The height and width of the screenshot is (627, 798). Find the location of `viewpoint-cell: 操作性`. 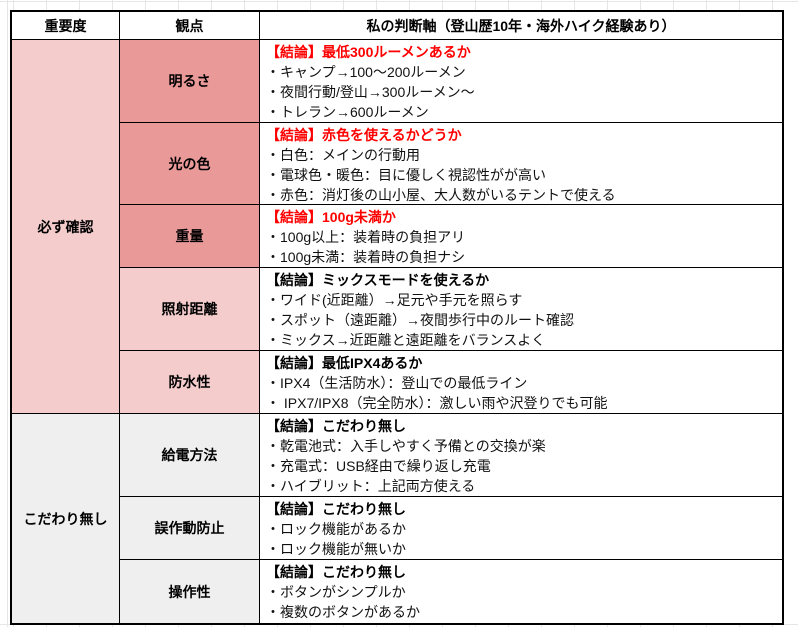

viewpoint-cell: 操作性 is located at coordinates (190, 591).